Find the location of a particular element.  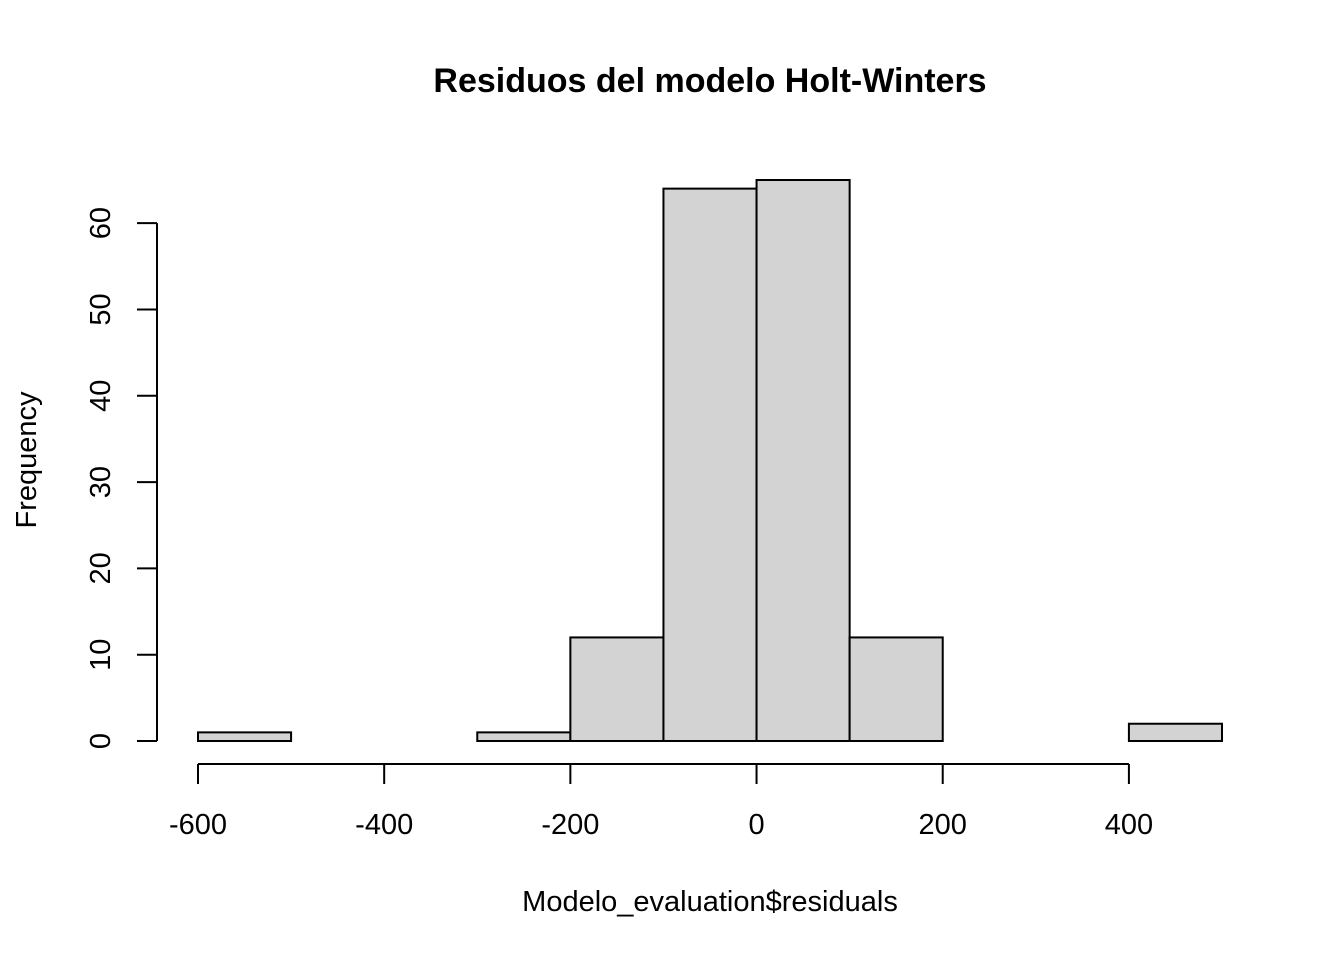

y-tick-label: 0 is located at coordinates (101, 741).